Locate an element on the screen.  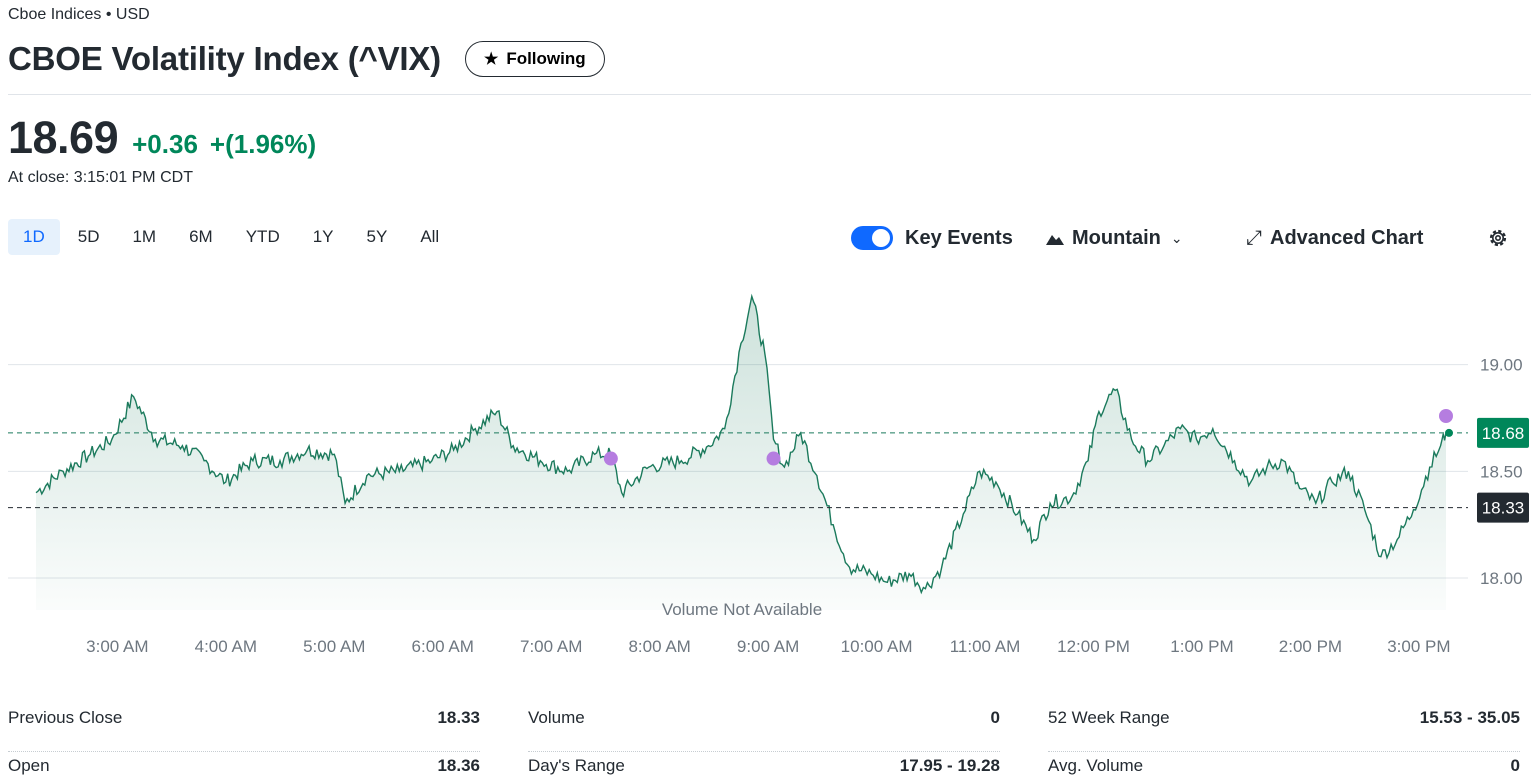
chart-type-dropdown: Mountain ⌄ is located at coordinates (1114, 238).